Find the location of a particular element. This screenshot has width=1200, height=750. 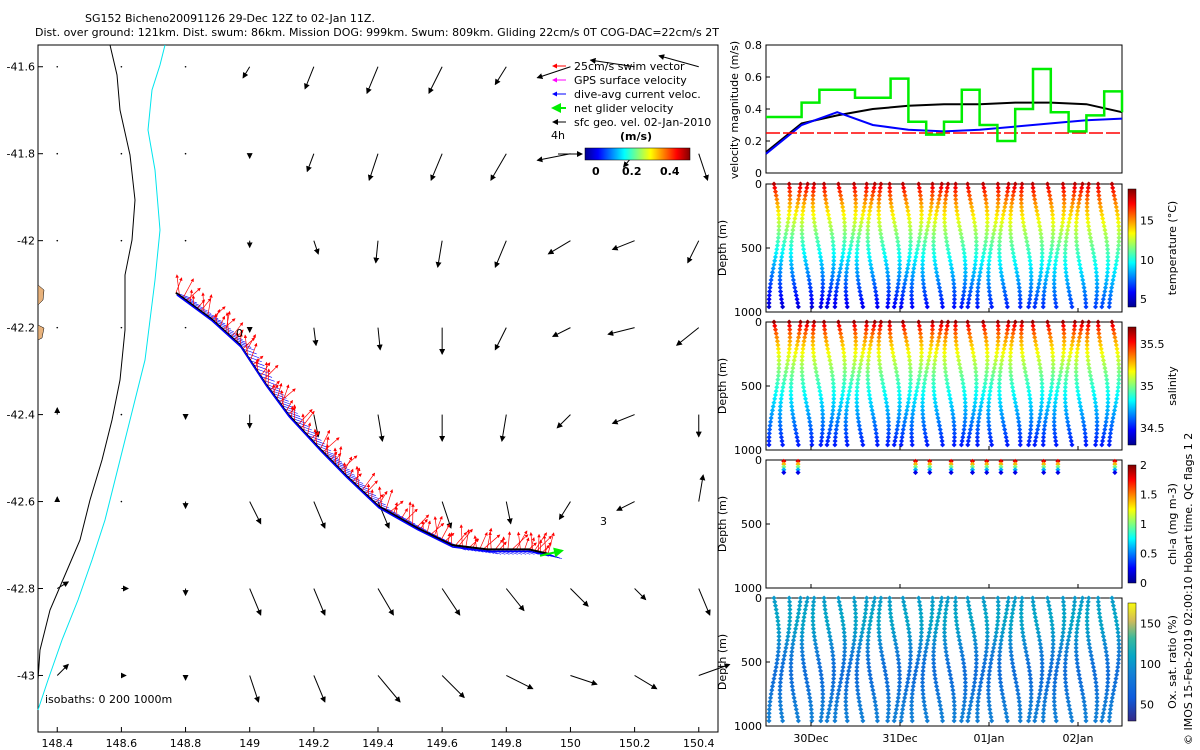

profile-y-tick-label: 500 is located at coordinates (751, 524).